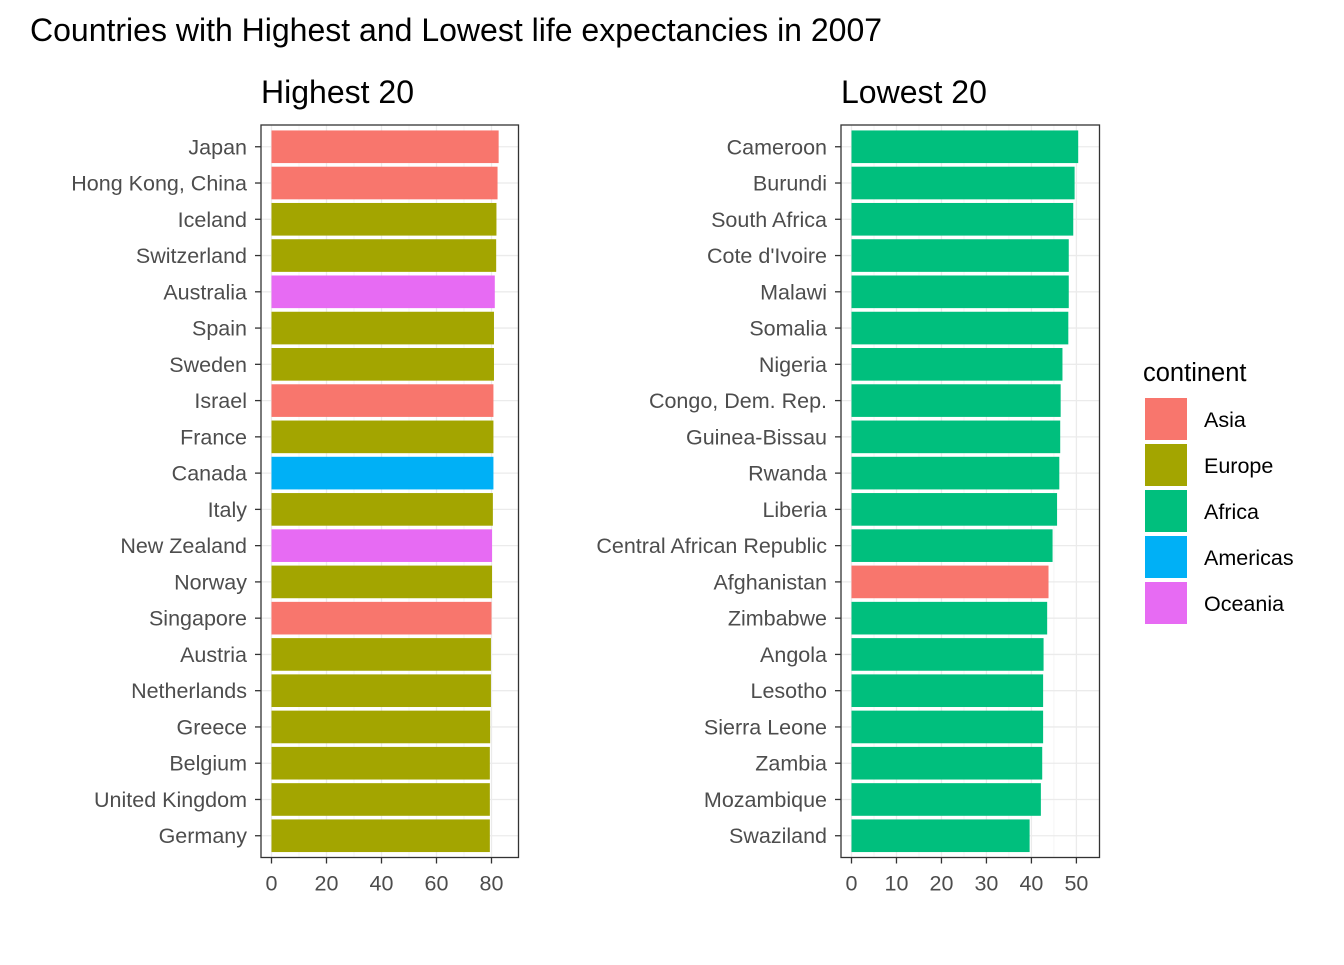  Describe the element at coordinates (210, 582) in the screenshot. I see `y-tick-label: Norway` at that location.